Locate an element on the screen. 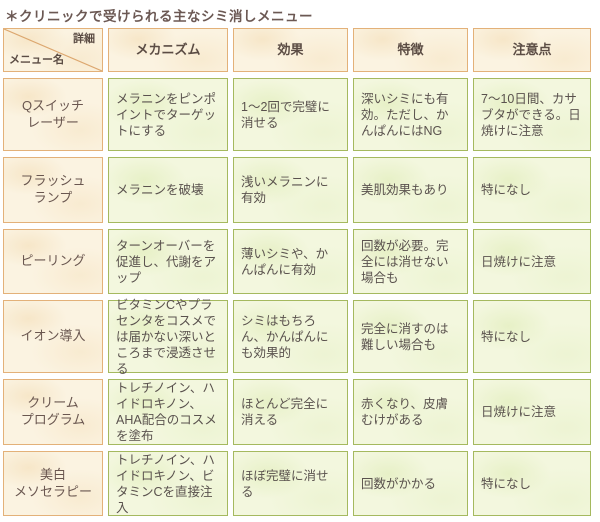  header-effect: 効果 is located at coordinates (290, 50).